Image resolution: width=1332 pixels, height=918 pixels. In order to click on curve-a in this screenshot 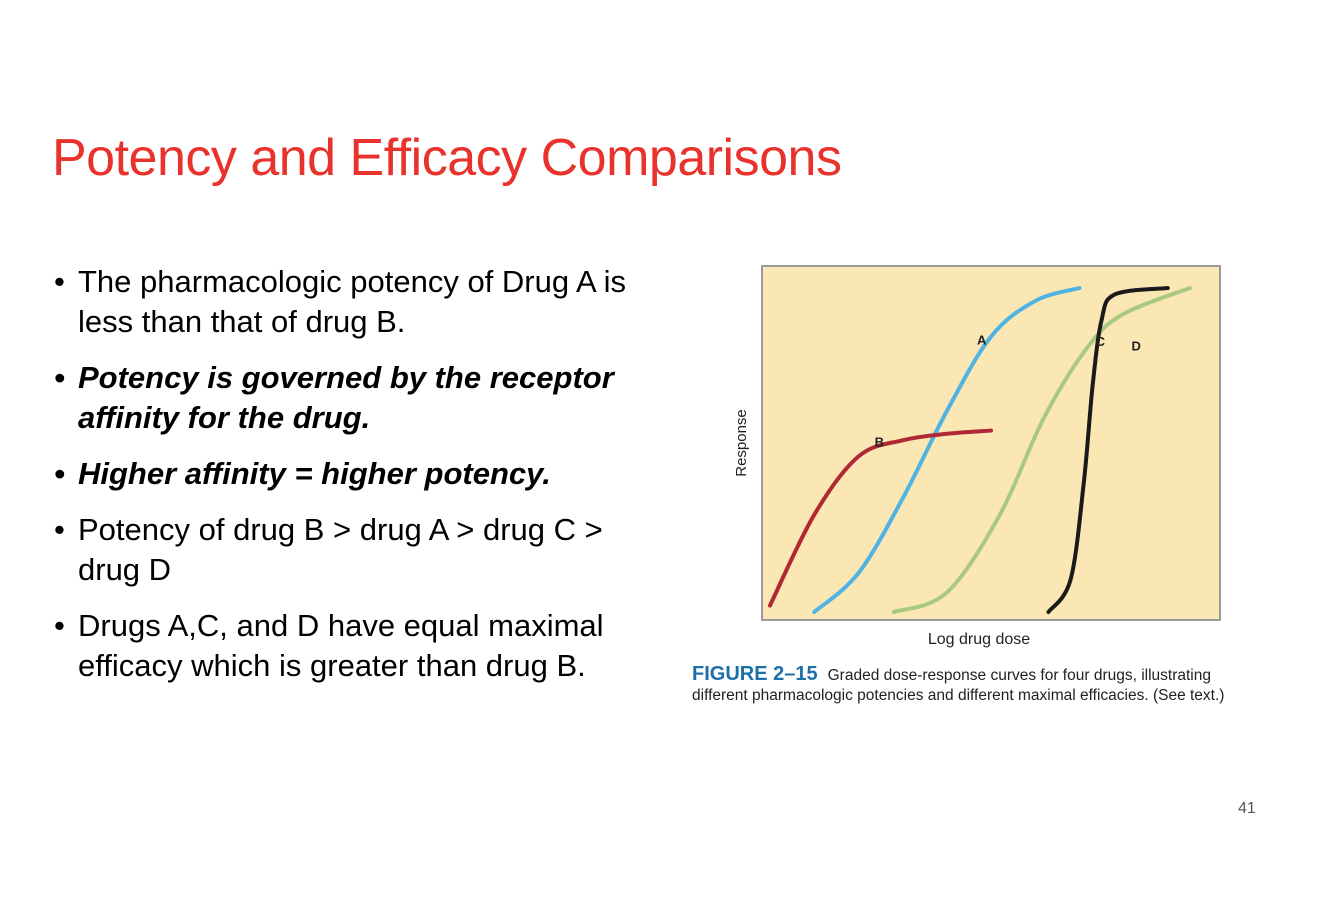, I will do `click(947, 450)`.